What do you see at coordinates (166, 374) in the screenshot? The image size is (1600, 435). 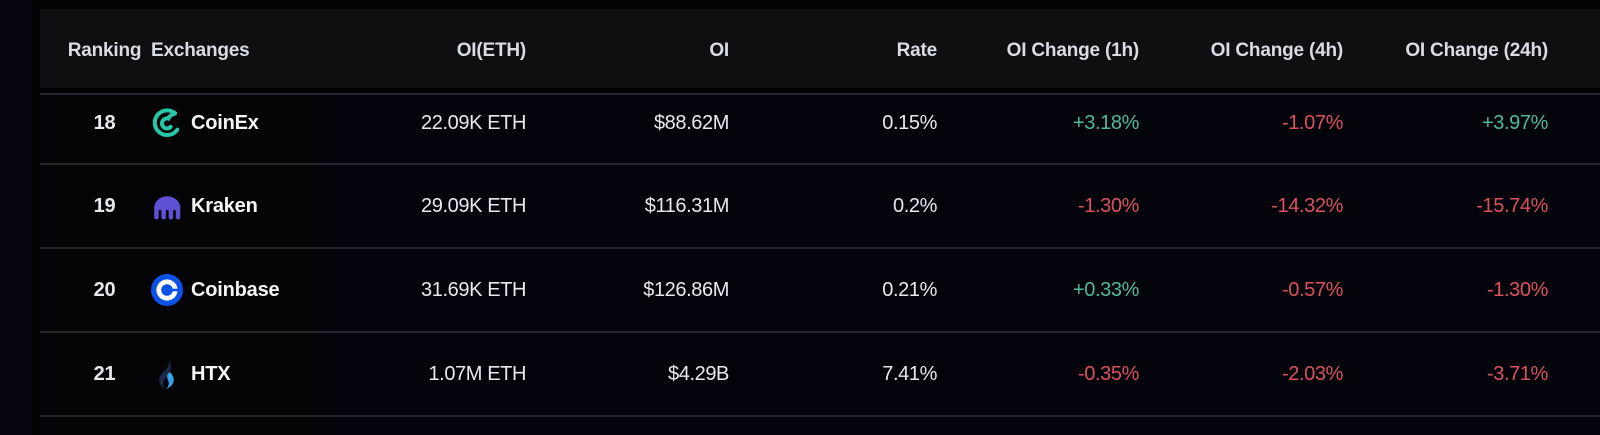 I see `htx-logo-icon` at bounding box center [166, 374].